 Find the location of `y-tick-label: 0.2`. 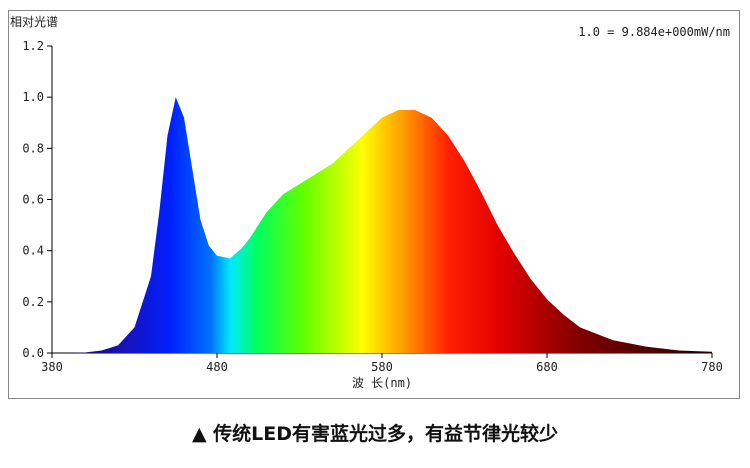

y-tick-label: 0.2 is located at coordinates (33, 302).